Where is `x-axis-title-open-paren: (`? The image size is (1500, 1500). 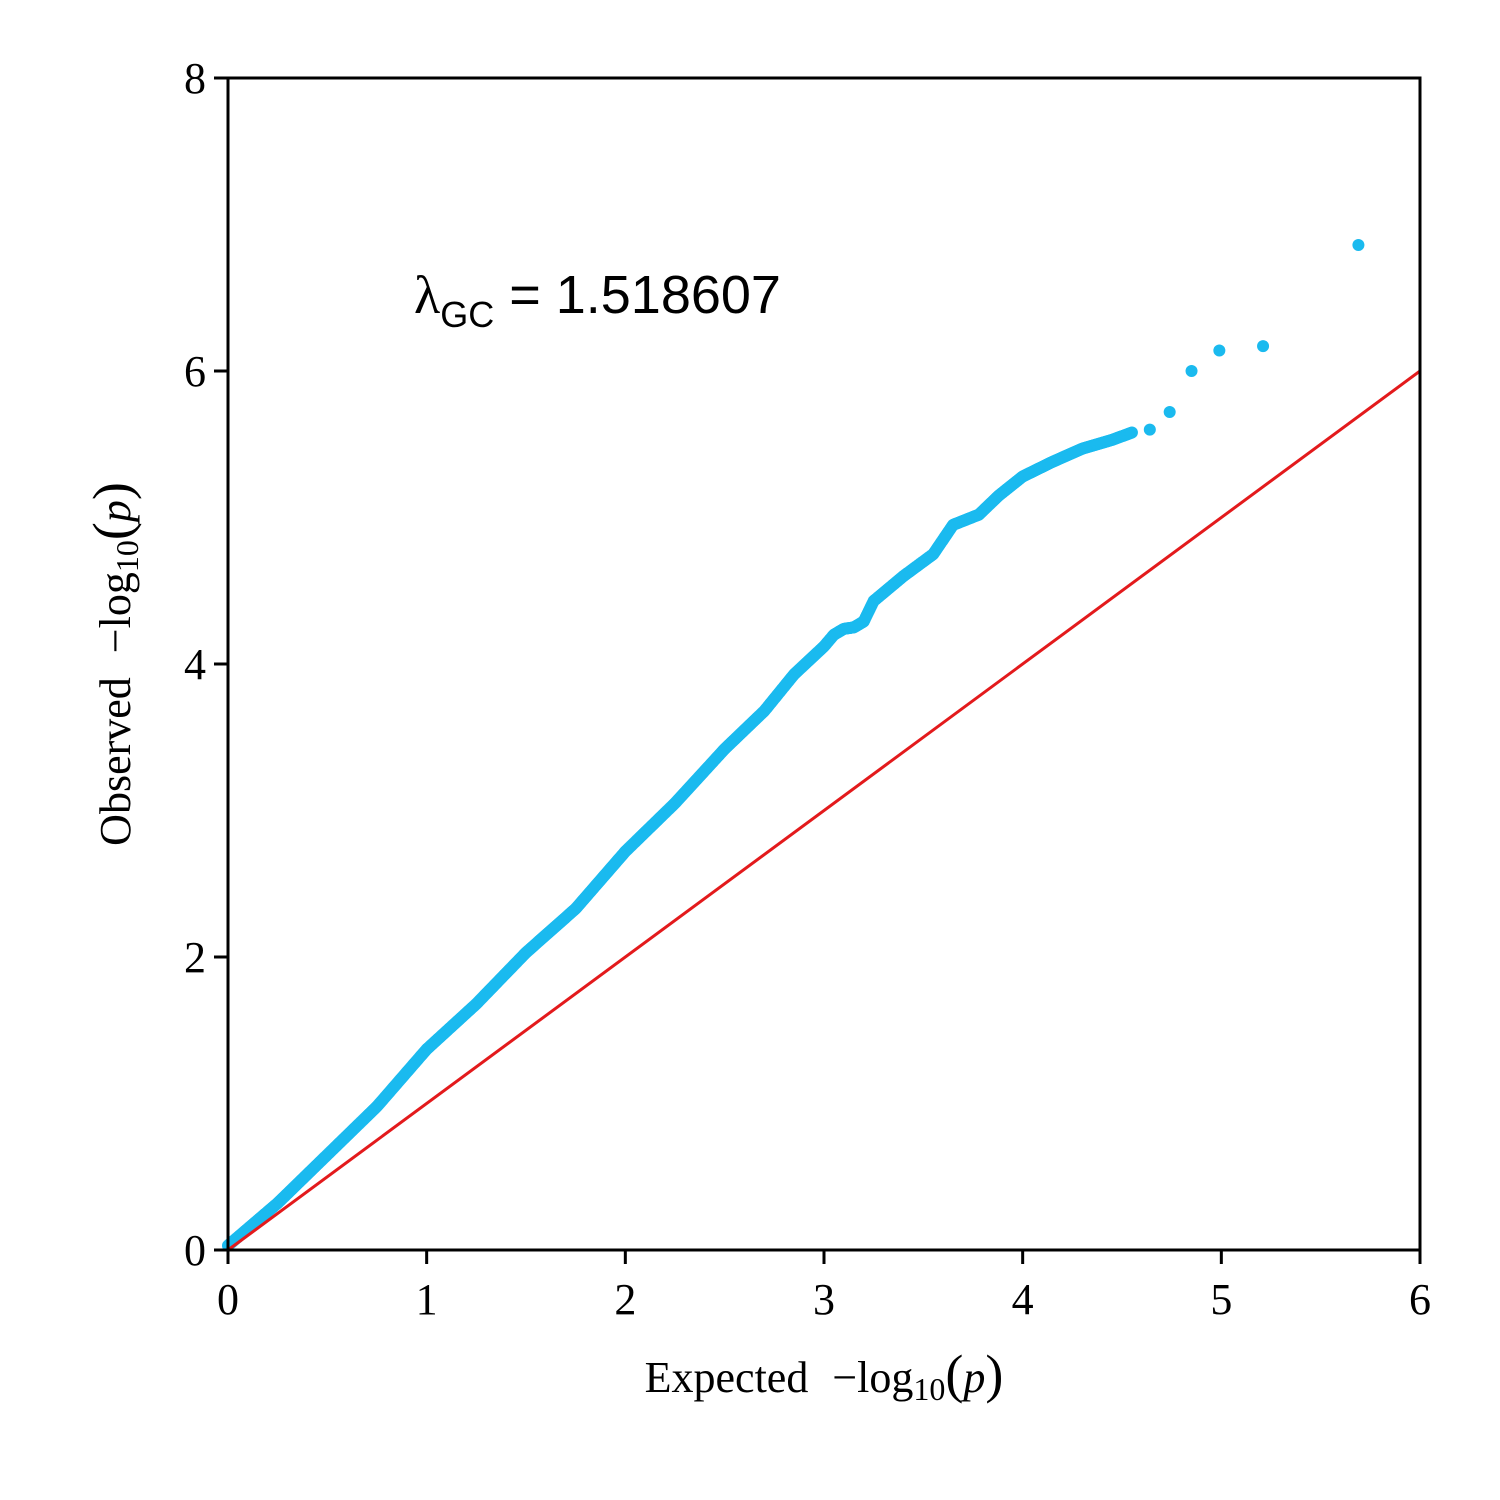
x-axis-title-open-paren: ( is located at coordinates (954, 1374).